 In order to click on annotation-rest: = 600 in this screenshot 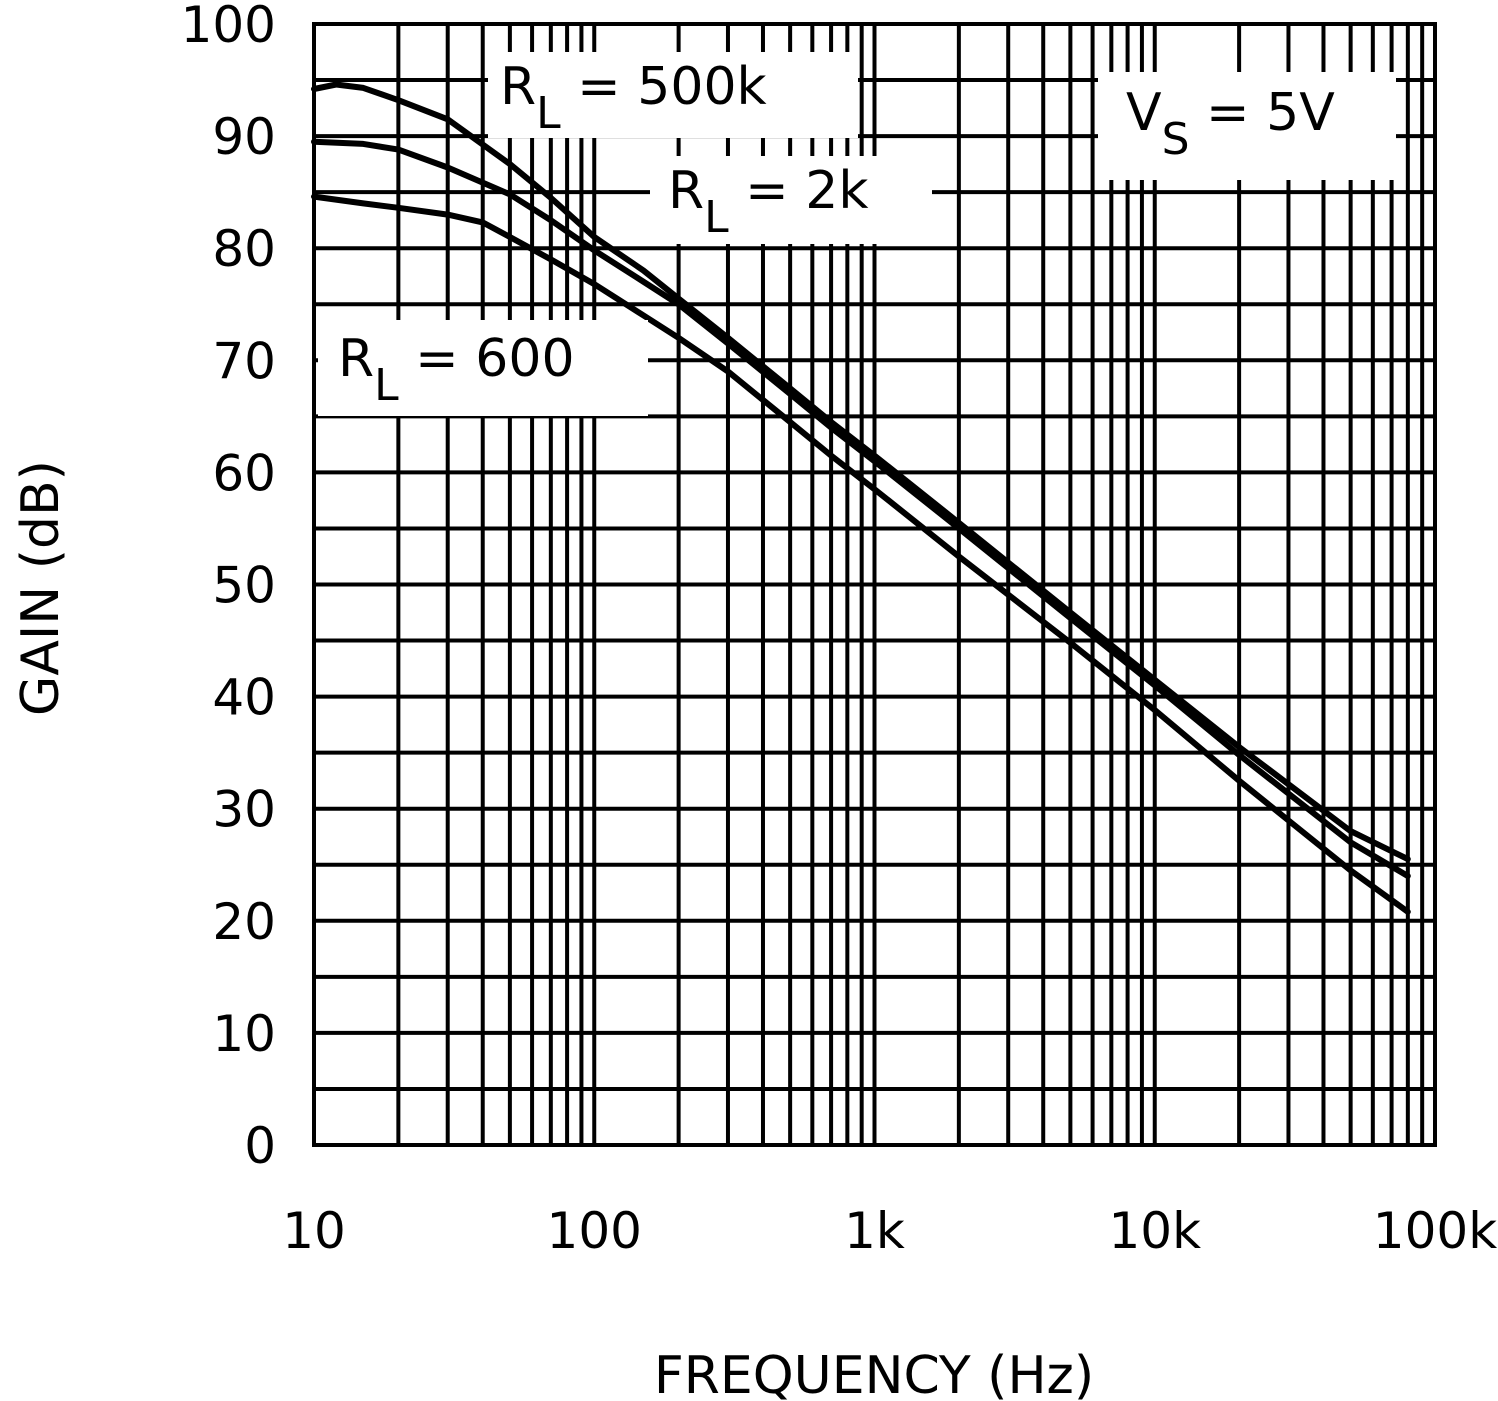, I will do `click(487, 359)`.